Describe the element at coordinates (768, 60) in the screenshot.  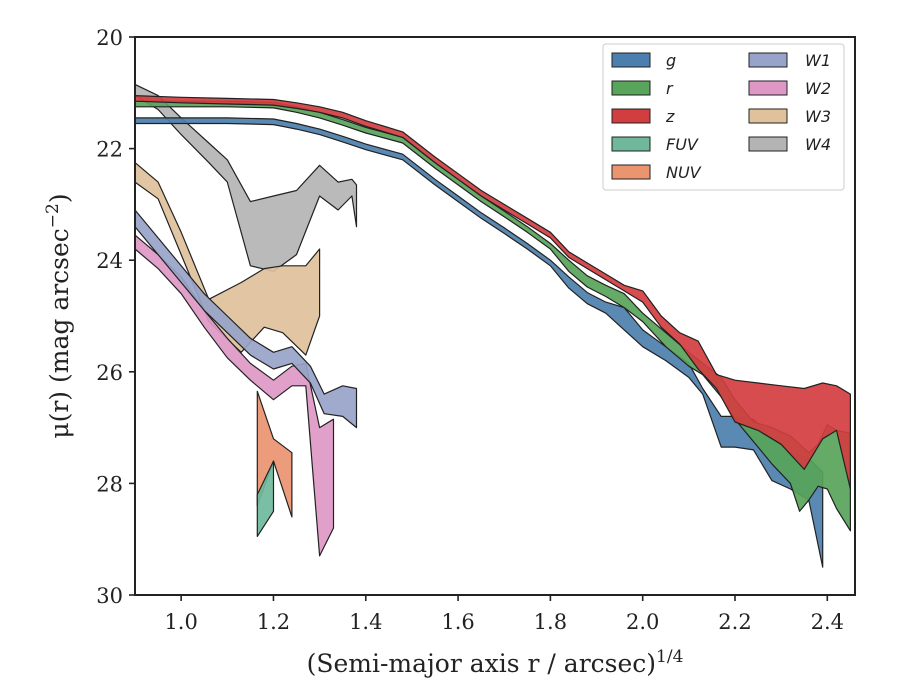
I see `legend-swatch-w1` at that location.